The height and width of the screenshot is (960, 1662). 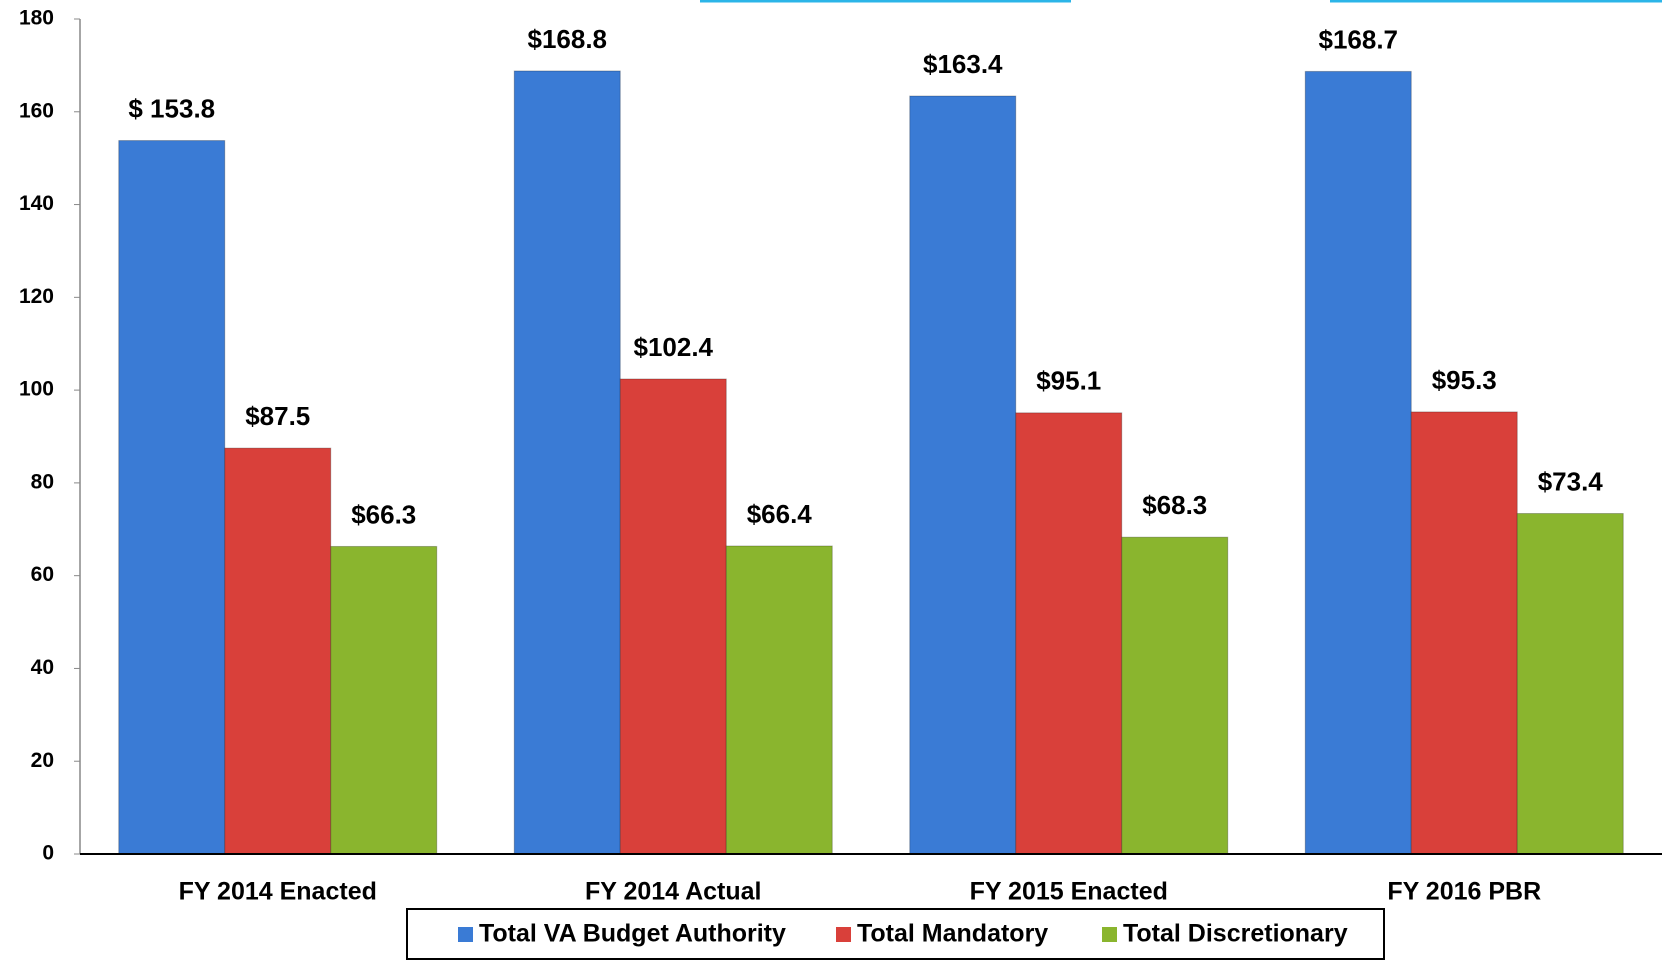 What do you see at coordinates (673, 892) in the screenshot?
I see `x-tick-label: FY 2014 Actual` at bounding box center [673, 892].